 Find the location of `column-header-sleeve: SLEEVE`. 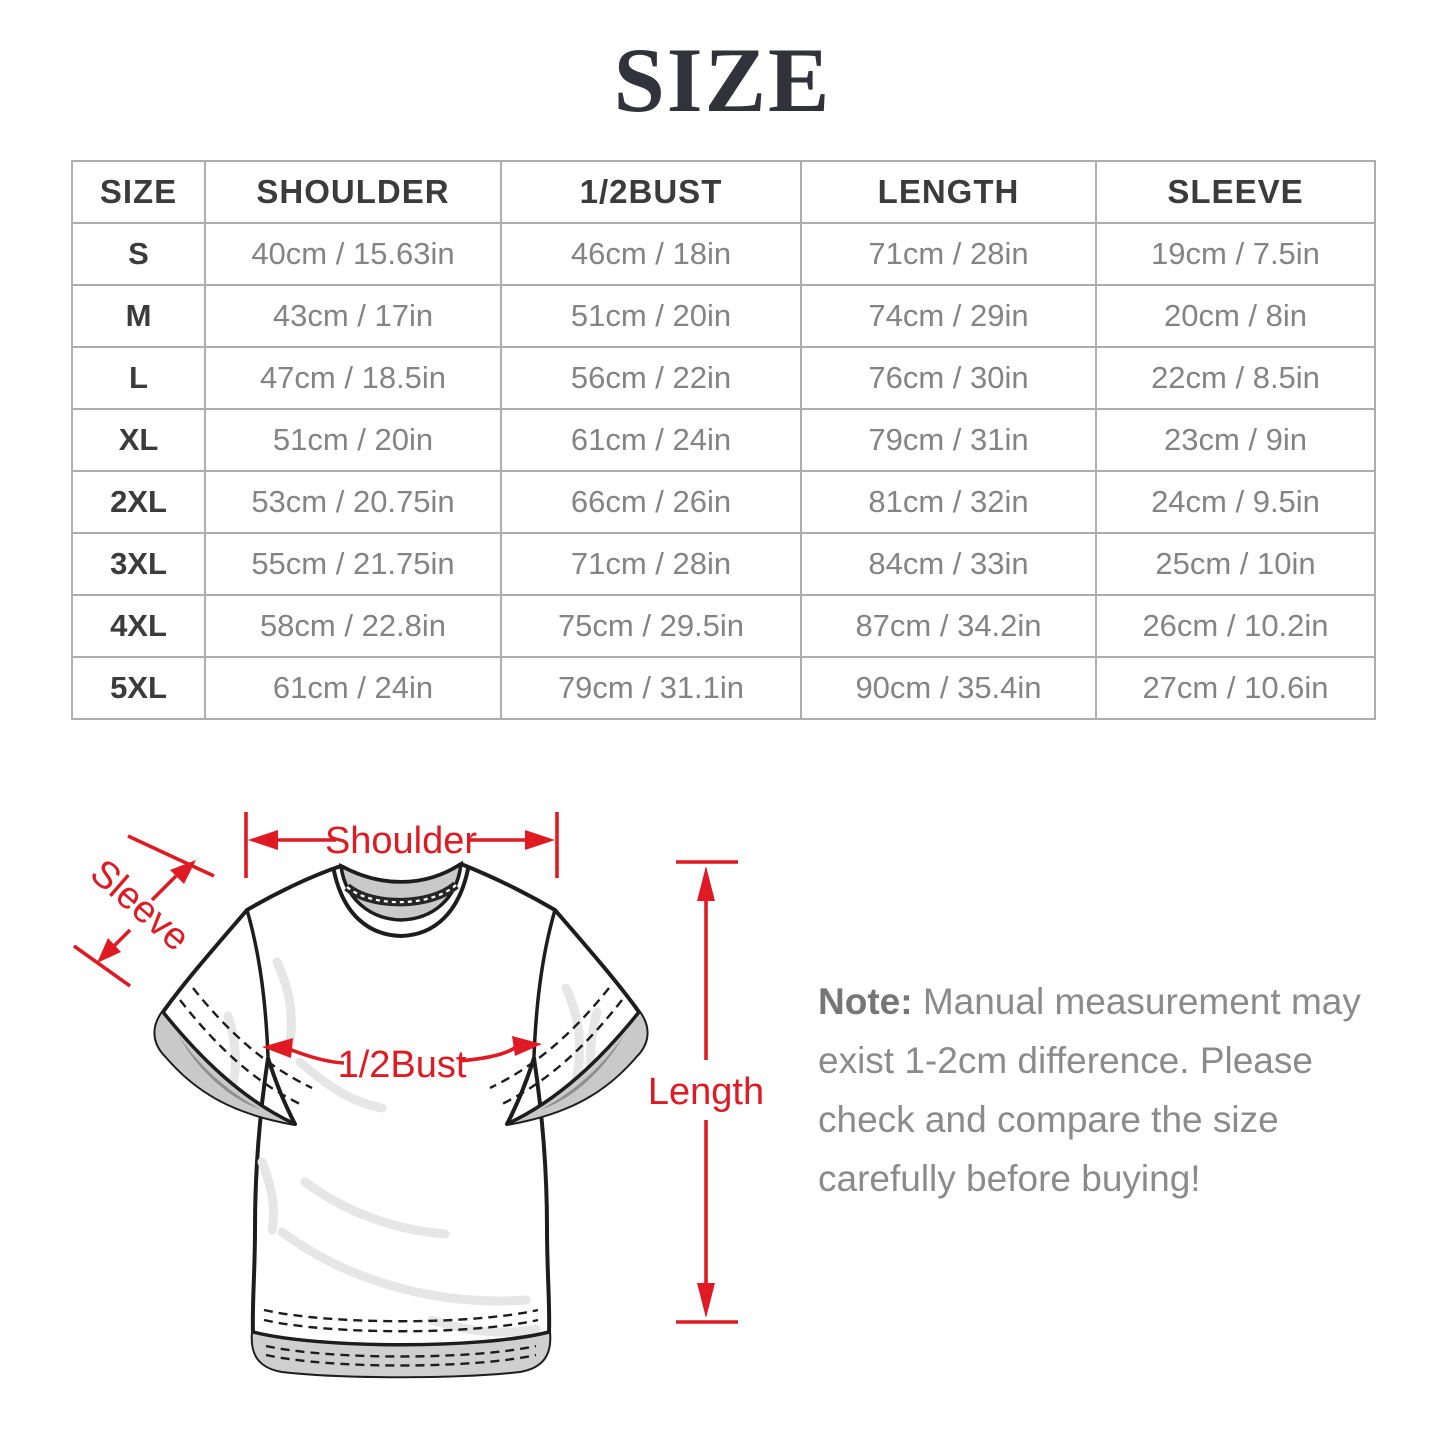

column-header-sleeve: SLEEVE is located at coordinates (1235, 192).